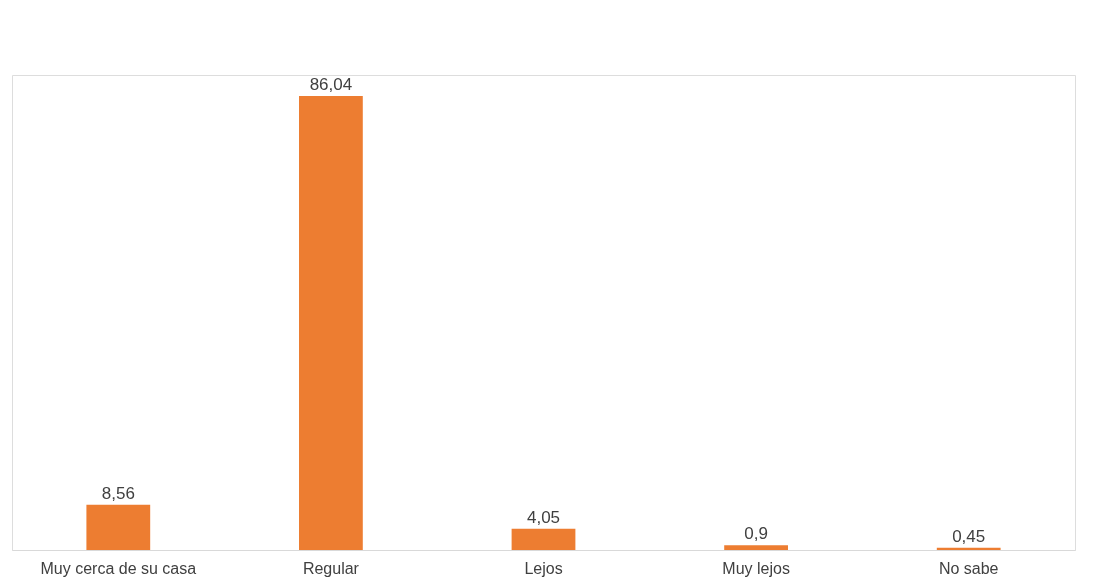 Image resolution: width=1093 pixels, height=582 pixels. I want to click on data-label: 0,9, so click(756, 534).